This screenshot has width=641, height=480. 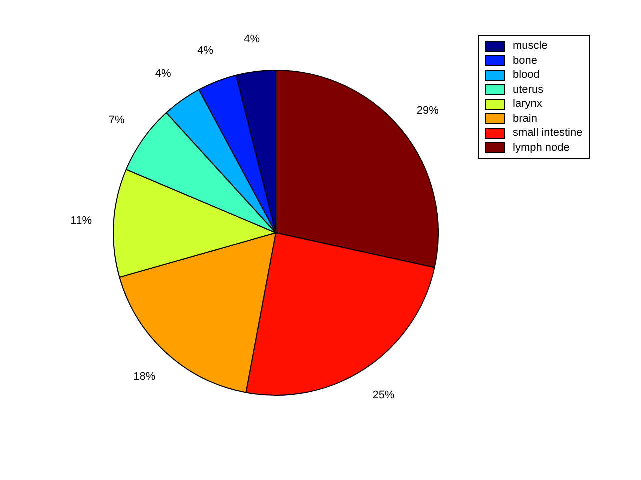 What do you see at coordinates (525, 118) in the screenshot?
I see `legend-label: brain` at bounding box center [525, 118].